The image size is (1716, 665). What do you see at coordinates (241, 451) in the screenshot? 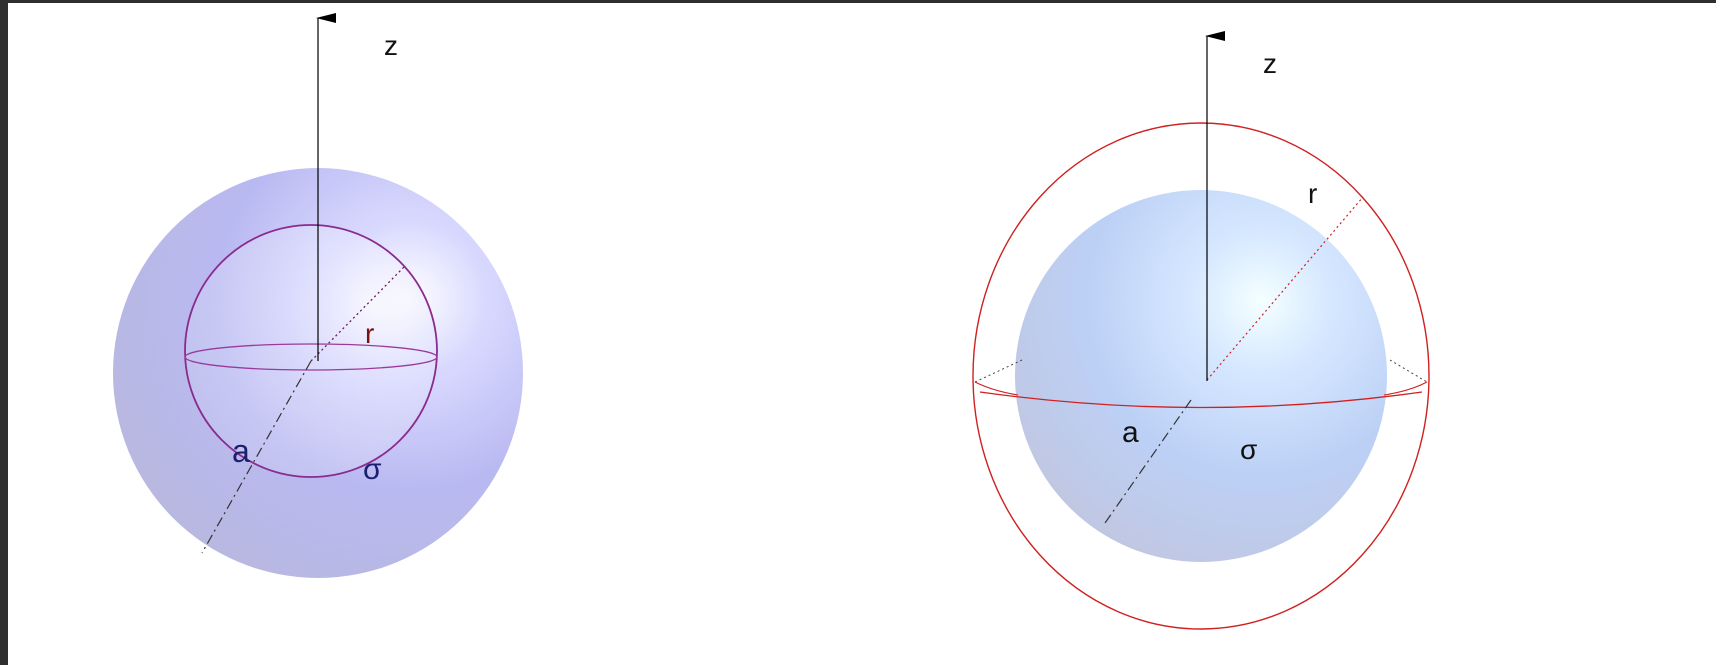
I see `left-a-label: a` at bounding box center [241, 451].